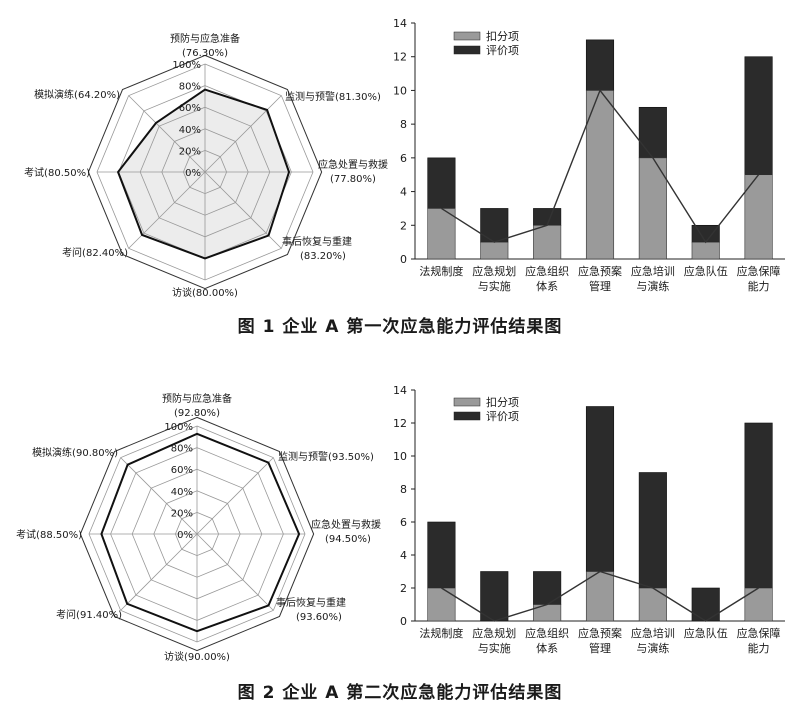  Describe the element at coordinates (400, 327) in the screenshot. I see `figure-1-caption: 图 1 企业 A 第一次应急能力评估结果图` at that location.